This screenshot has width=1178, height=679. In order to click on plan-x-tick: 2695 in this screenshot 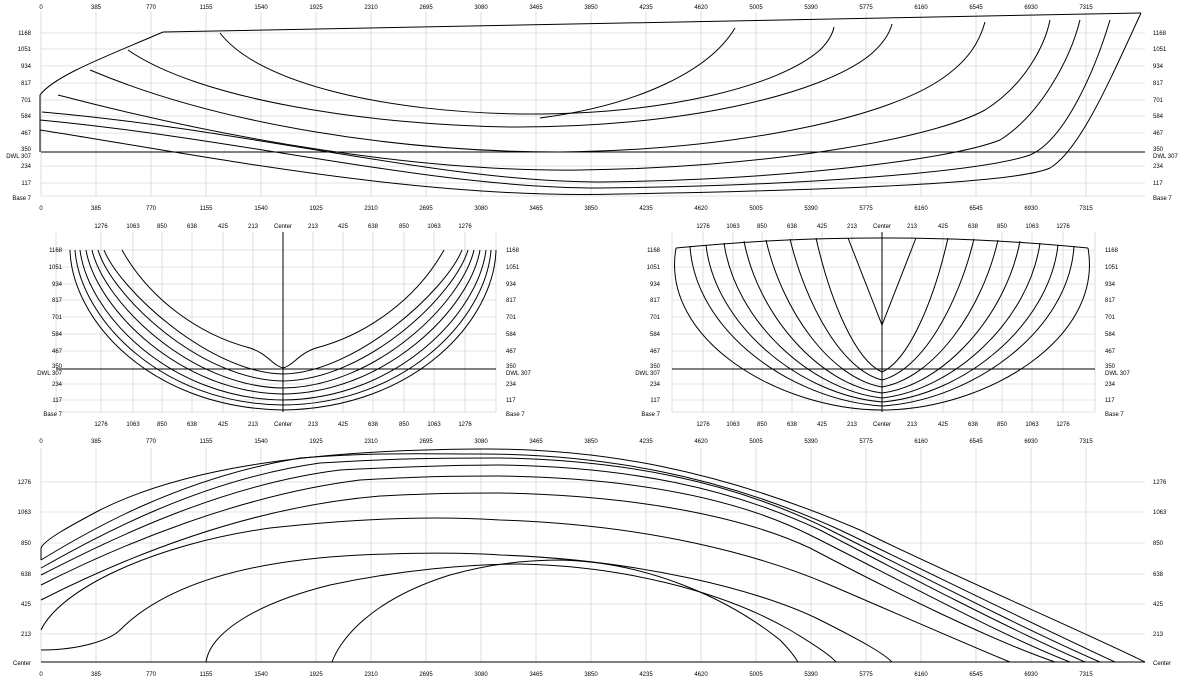, I will do `click(426, 675)`.